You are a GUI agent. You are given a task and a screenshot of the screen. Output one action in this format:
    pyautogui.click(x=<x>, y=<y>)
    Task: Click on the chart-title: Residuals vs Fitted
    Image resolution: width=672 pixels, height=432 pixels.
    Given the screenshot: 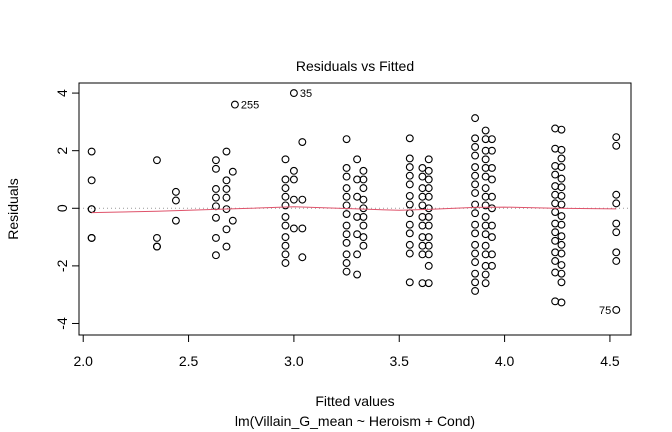 What is the action you would take?
    pyautogui.click(x=355, y=66)
    